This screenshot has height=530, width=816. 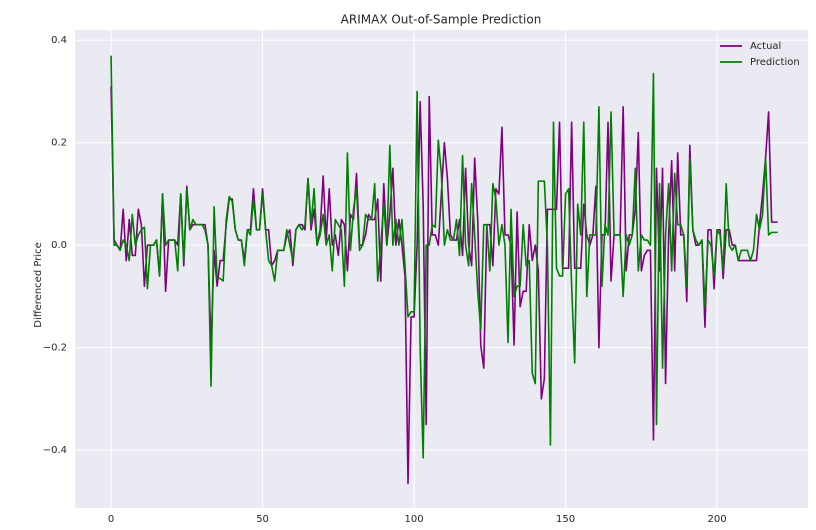 I want to click on y-axis-label: Differenced Price, so click(x=38, y=284).